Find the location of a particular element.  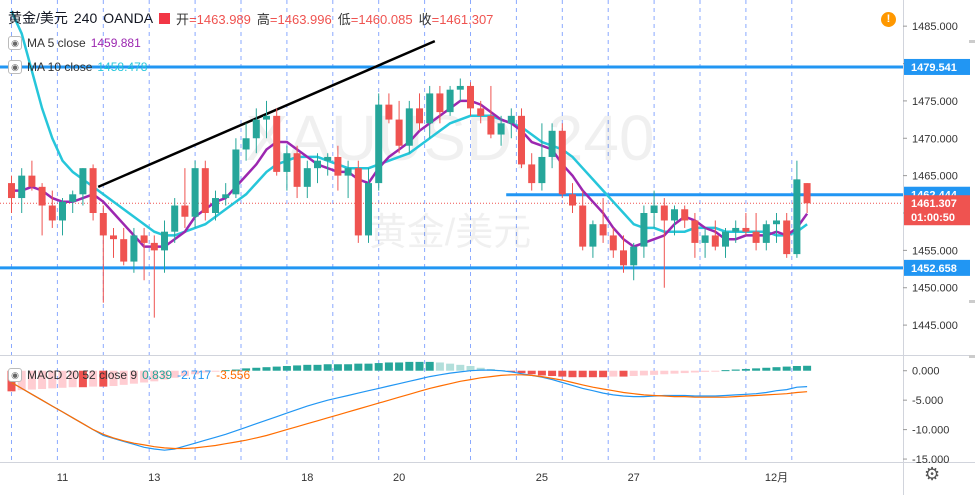

ma10-legend: ◉ MA 10 close 1458.478 is located at coordinates (77, 67).